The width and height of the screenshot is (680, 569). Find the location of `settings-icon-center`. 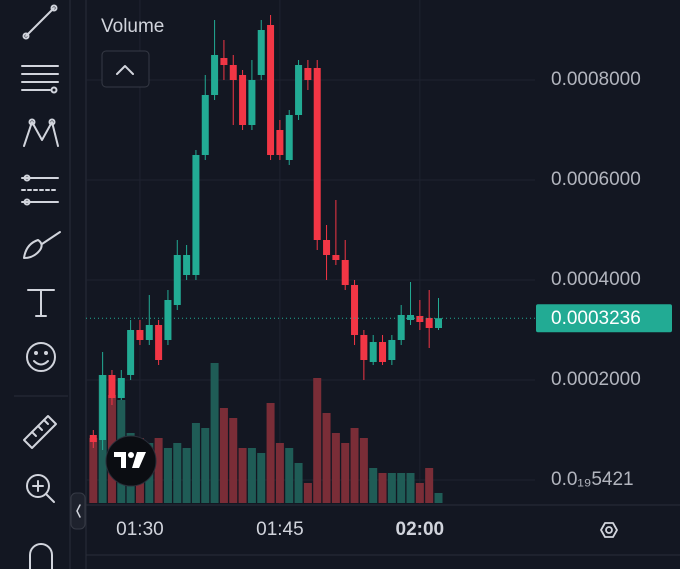

settings-icon-center is located at coordinates (609, 530).